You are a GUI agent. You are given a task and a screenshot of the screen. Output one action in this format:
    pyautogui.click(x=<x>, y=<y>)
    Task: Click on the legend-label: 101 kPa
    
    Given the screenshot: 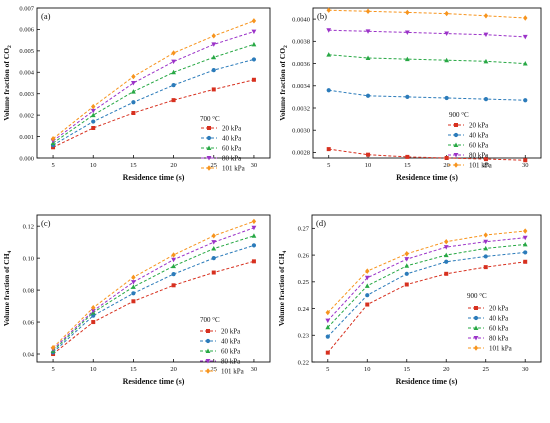 What is the action you would take?
    pyautogui.click(x=233, y=372)
    